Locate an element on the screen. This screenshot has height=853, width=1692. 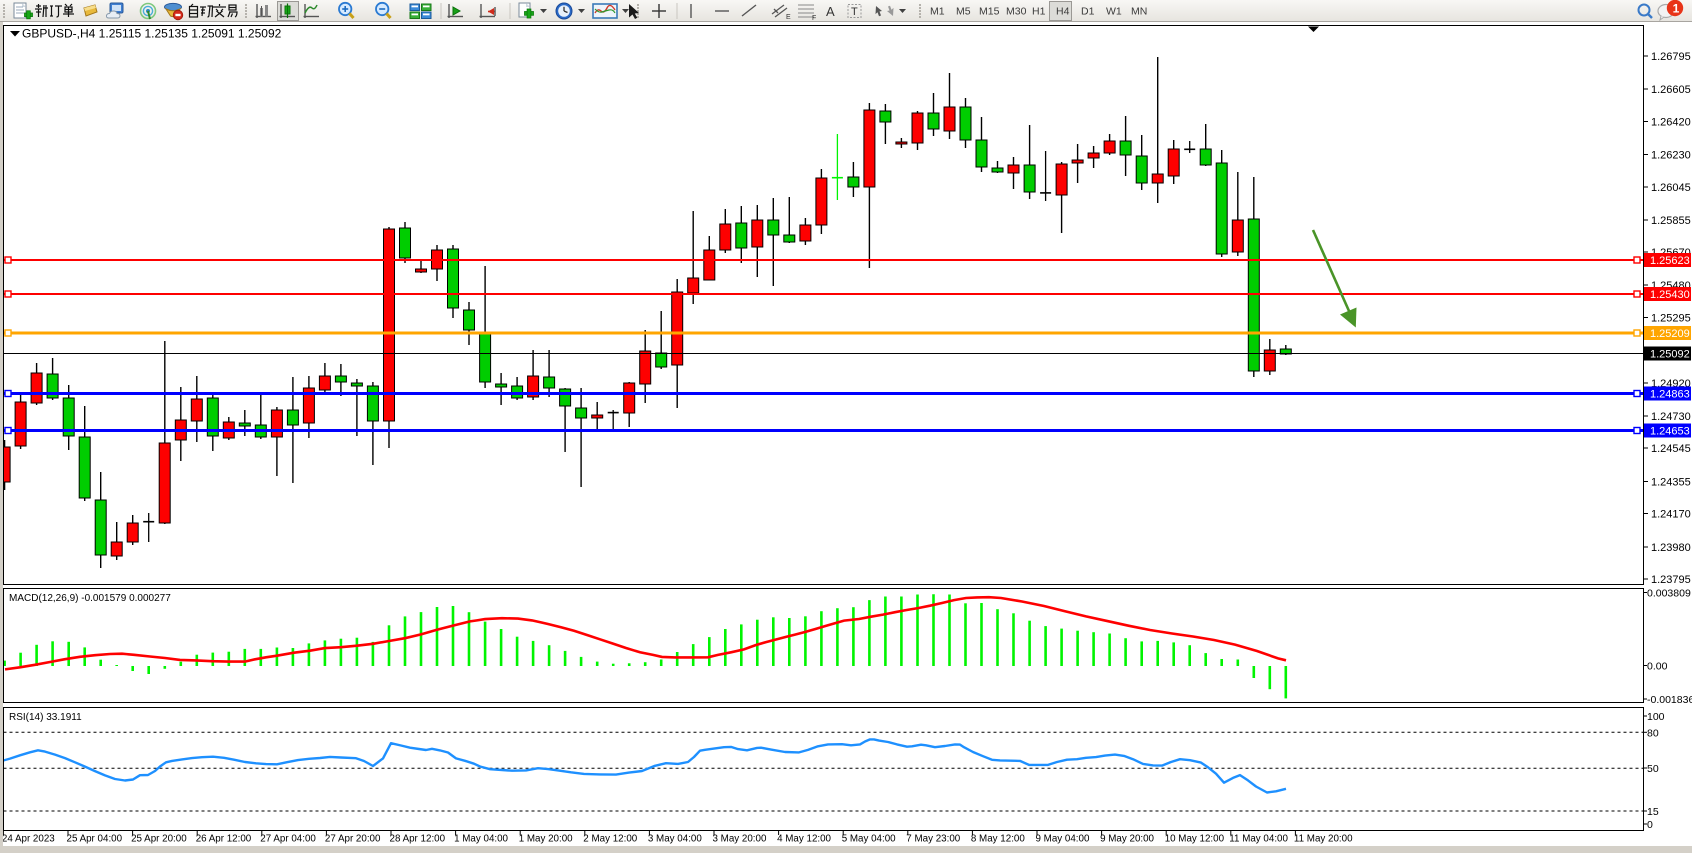
svg-text: T is located at coordinates (854, 12).